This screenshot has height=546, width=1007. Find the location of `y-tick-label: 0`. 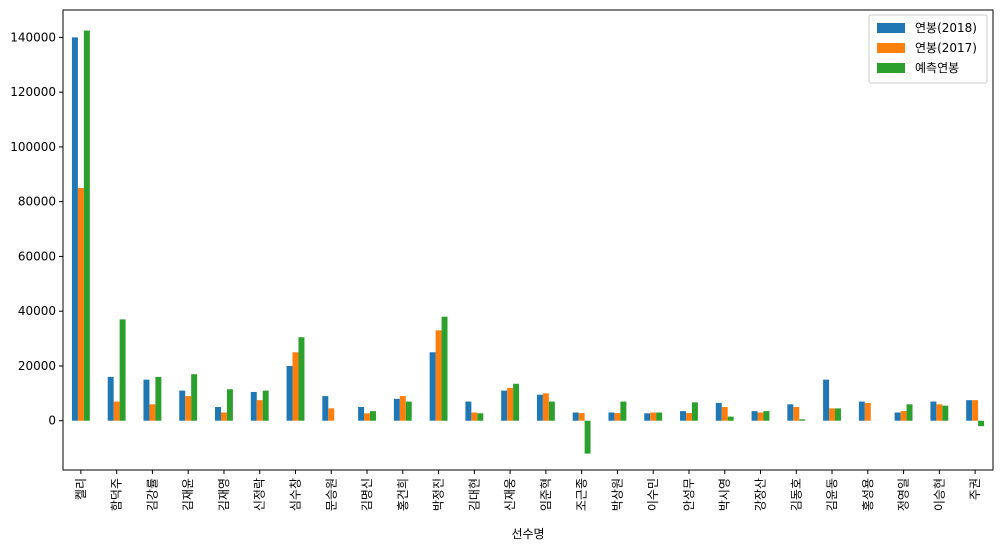

y-tick-label: 0 is located at coordinates (52, 421).